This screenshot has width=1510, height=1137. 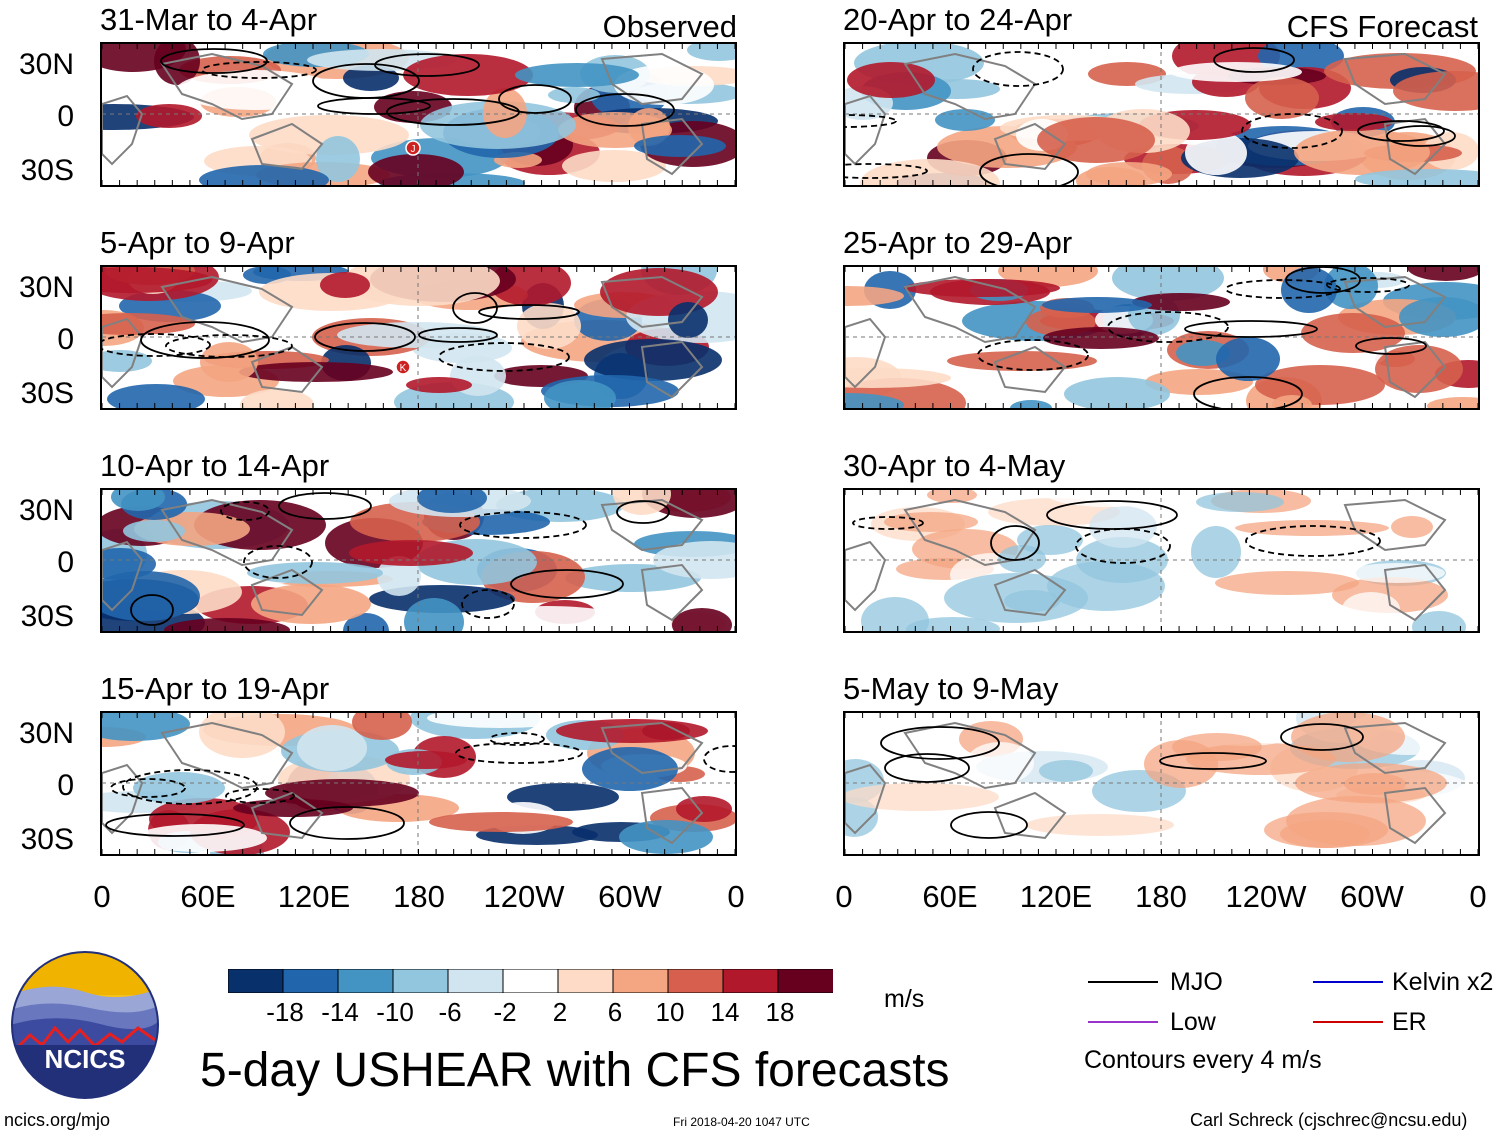 I want to click on storm-marker, so click(x=403, y=367).